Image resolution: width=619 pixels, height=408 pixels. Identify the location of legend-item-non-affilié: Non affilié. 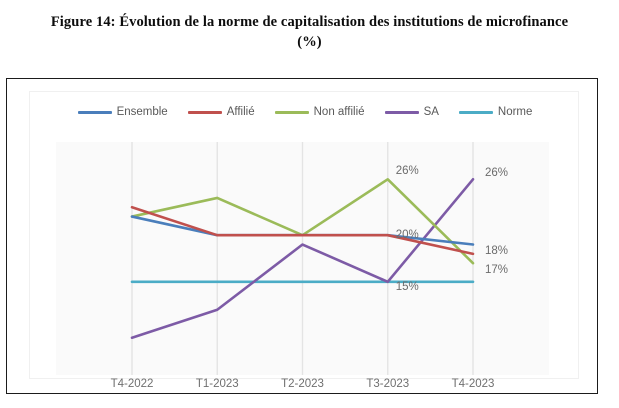
(319, 112).